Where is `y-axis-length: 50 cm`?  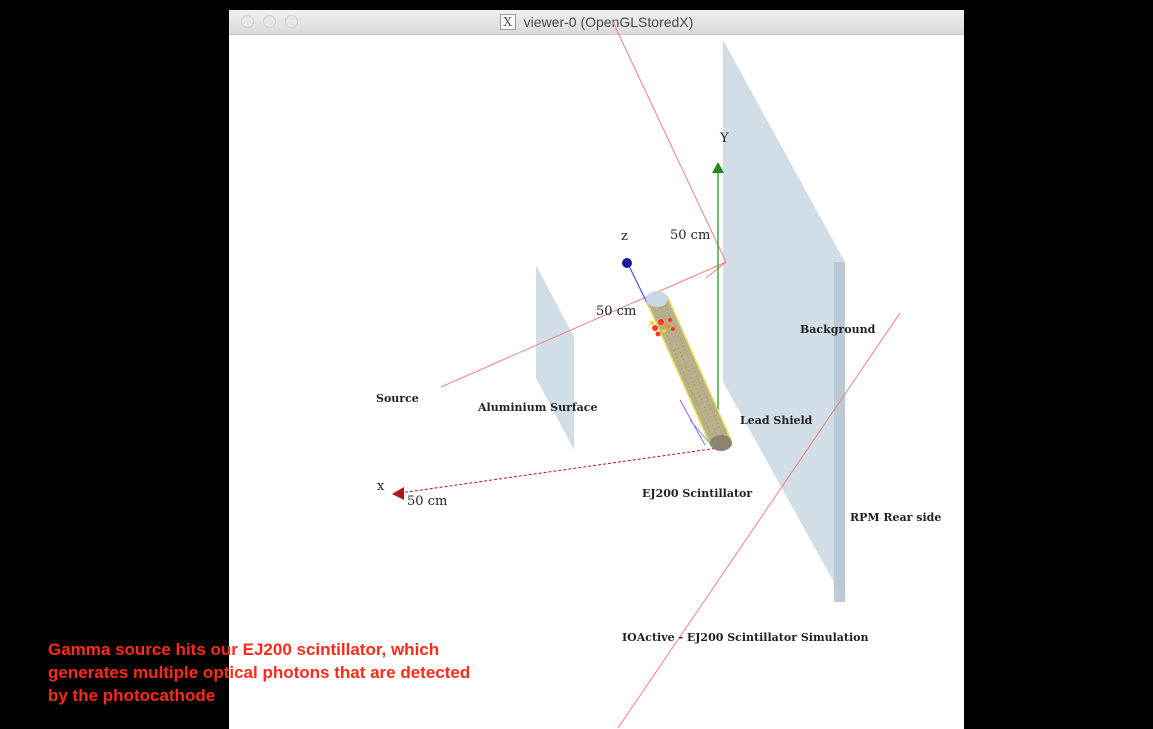
y-axis-length: 50 cm is located at coordinates (690, 235).